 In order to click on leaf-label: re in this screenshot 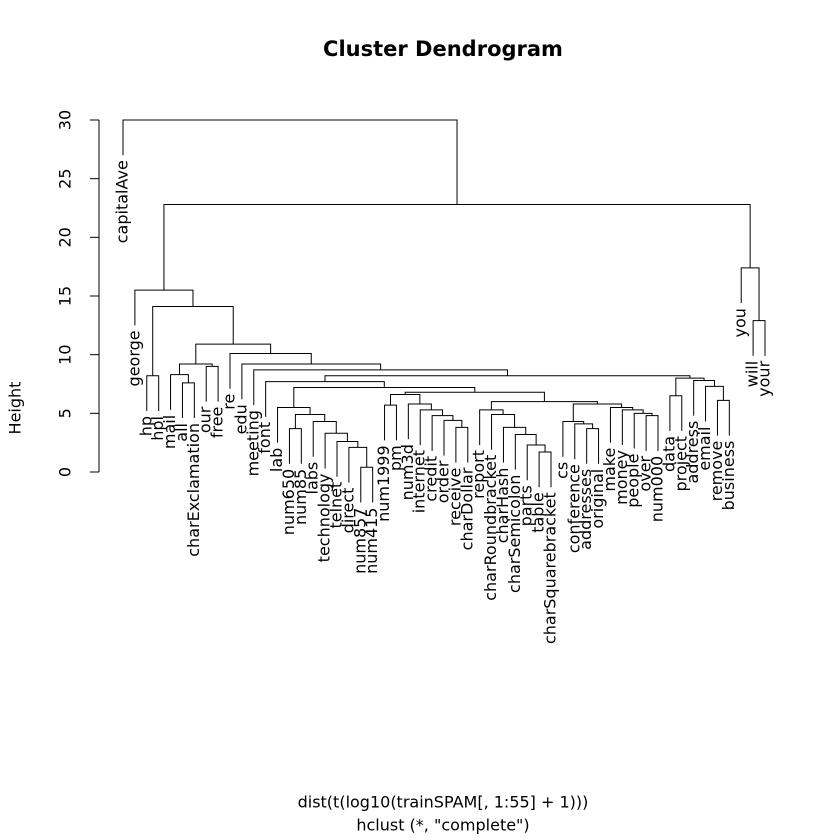, I will do `click(229, 402)`.